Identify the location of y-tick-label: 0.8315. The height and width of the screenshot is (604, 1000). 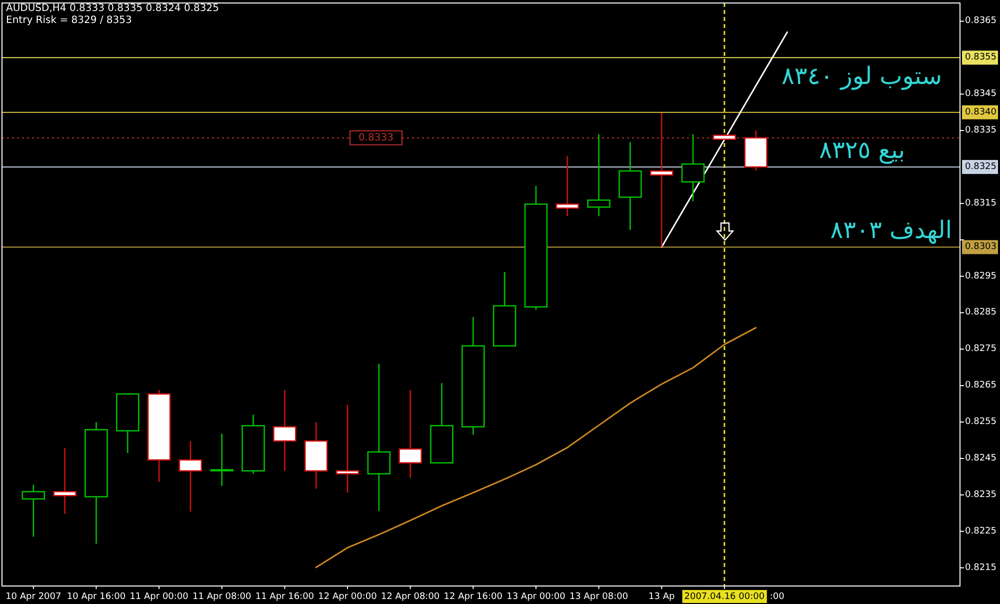
(980, 203).